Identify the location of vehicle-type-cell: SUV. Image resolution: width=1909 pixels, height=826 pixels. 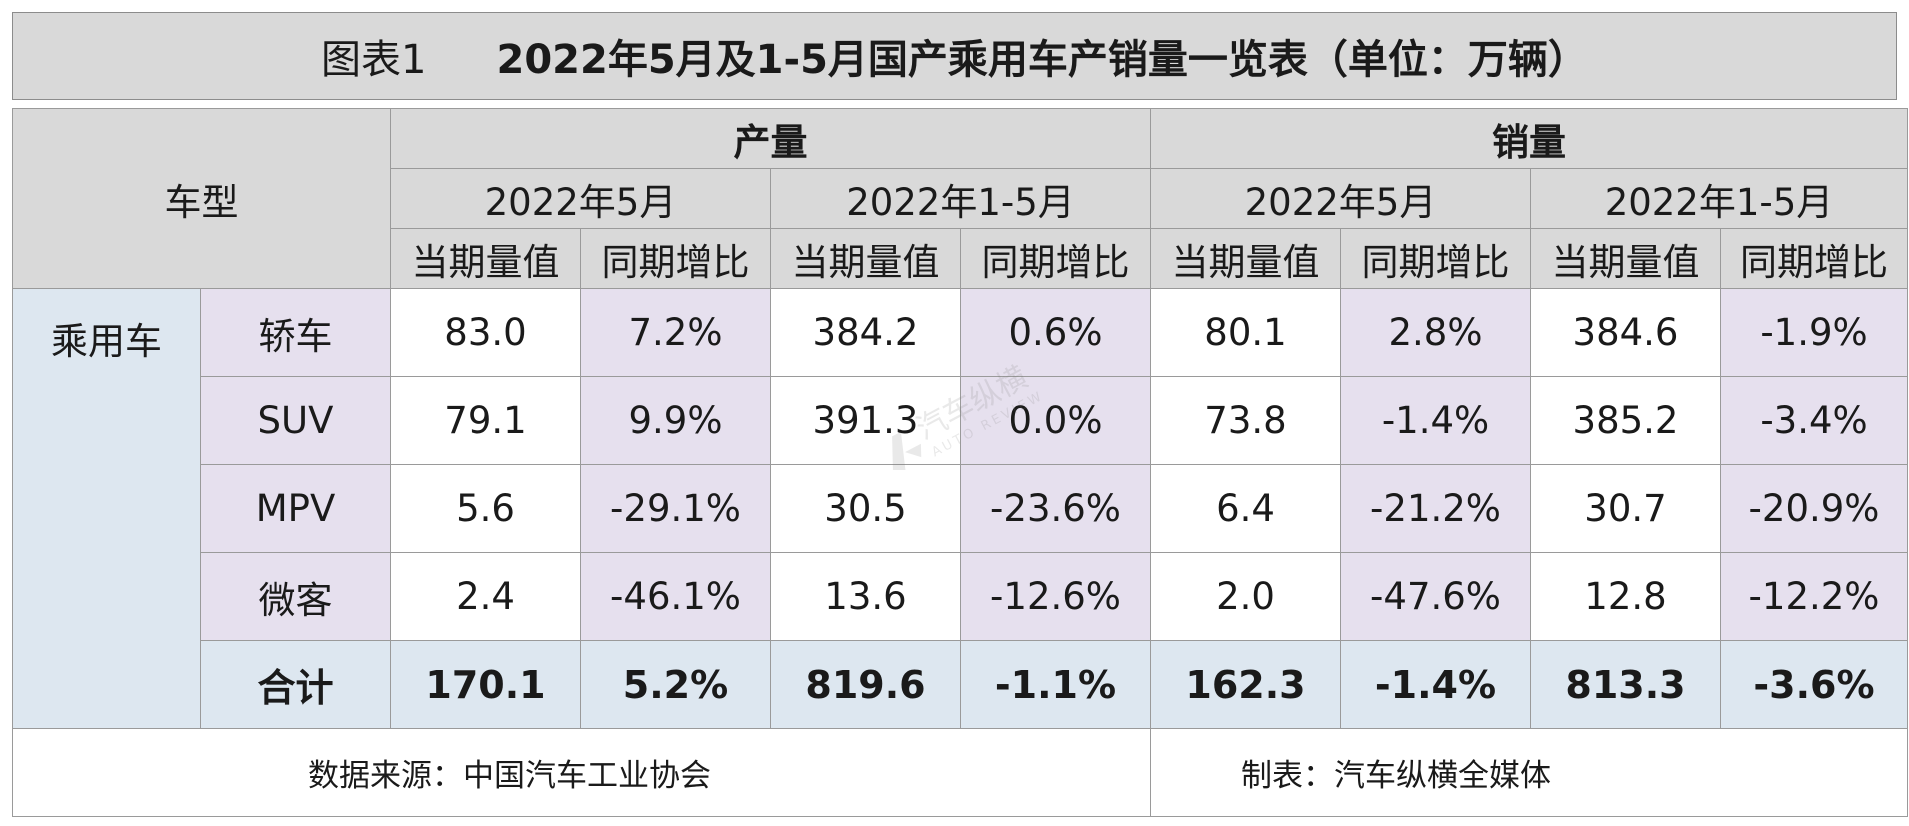
(295, 420).